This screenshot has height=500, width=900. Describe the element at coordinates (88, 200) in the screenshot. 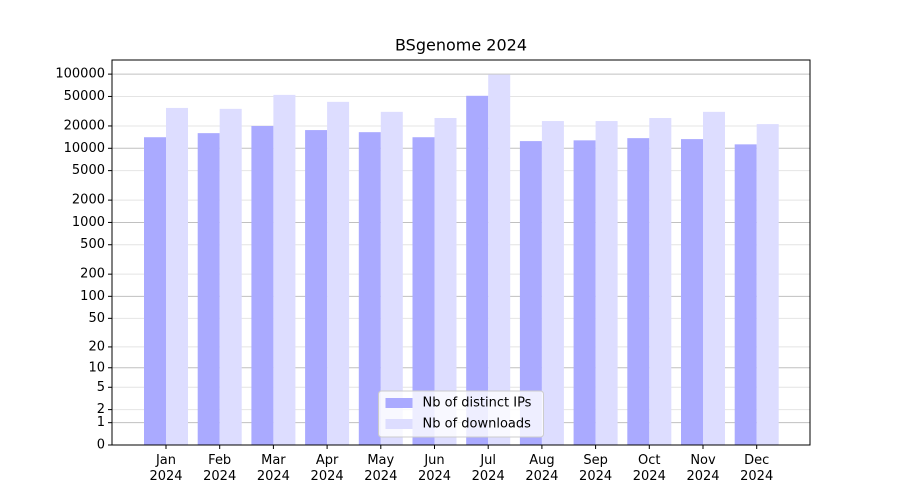

I see `y-tick-label: 2000` at that location.